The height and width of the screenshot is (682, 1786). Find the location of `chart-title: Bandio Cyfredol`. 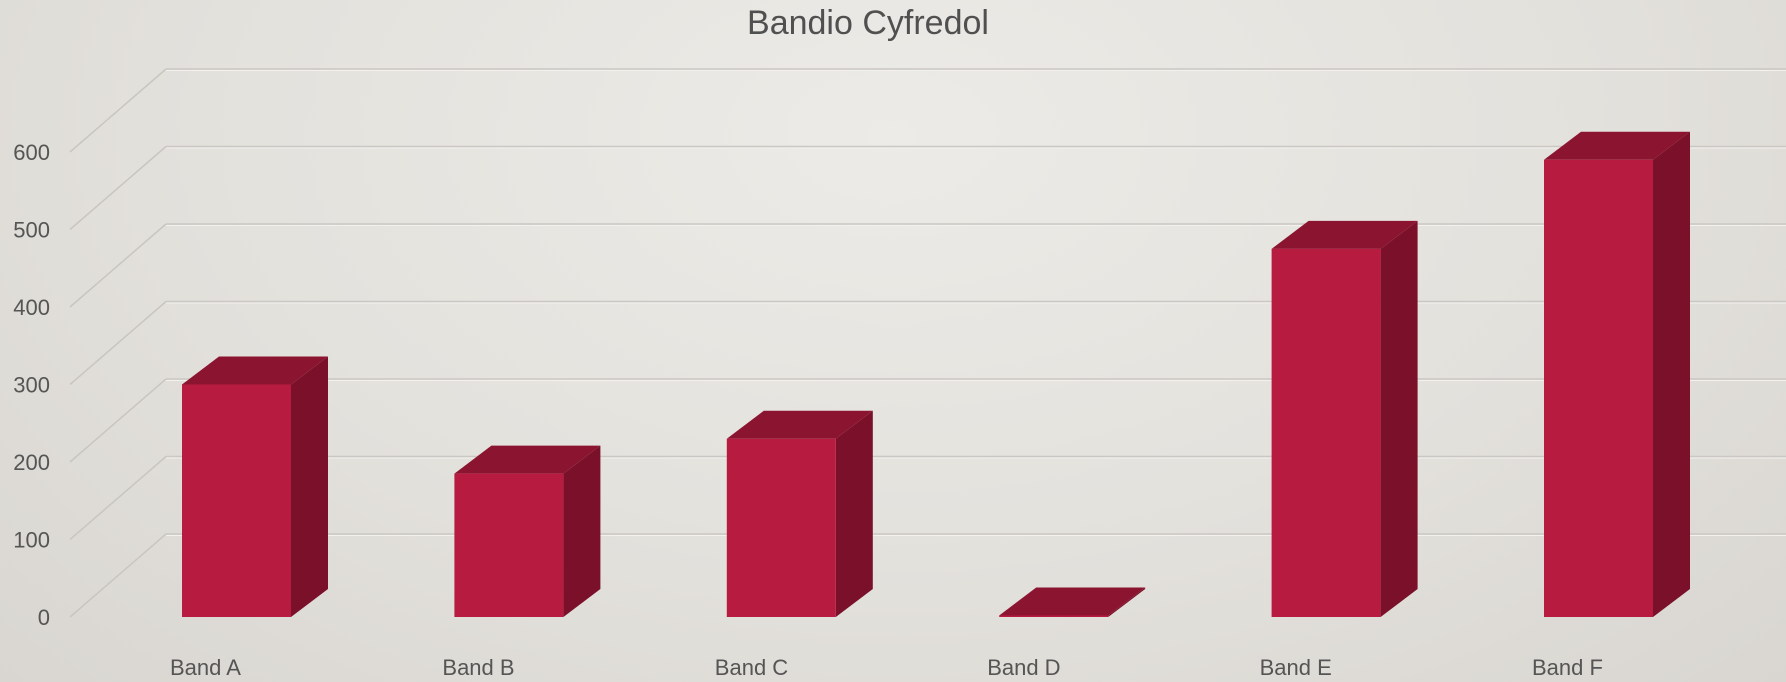

chart-title: Bandio Cyfredol is located at coordinates (868, 23).